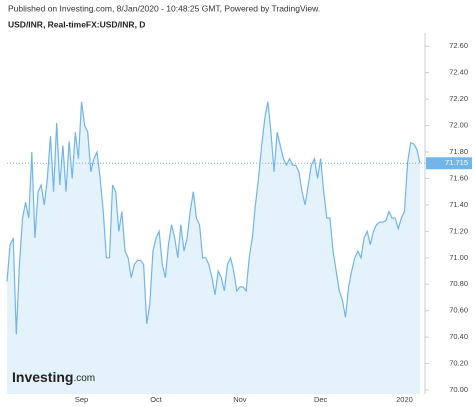 The width and height of the screenshot is (474, 407). Describe the element at coordinates (156, 399) in the screenshot. I see `x-tick-label: Oct` at that location.